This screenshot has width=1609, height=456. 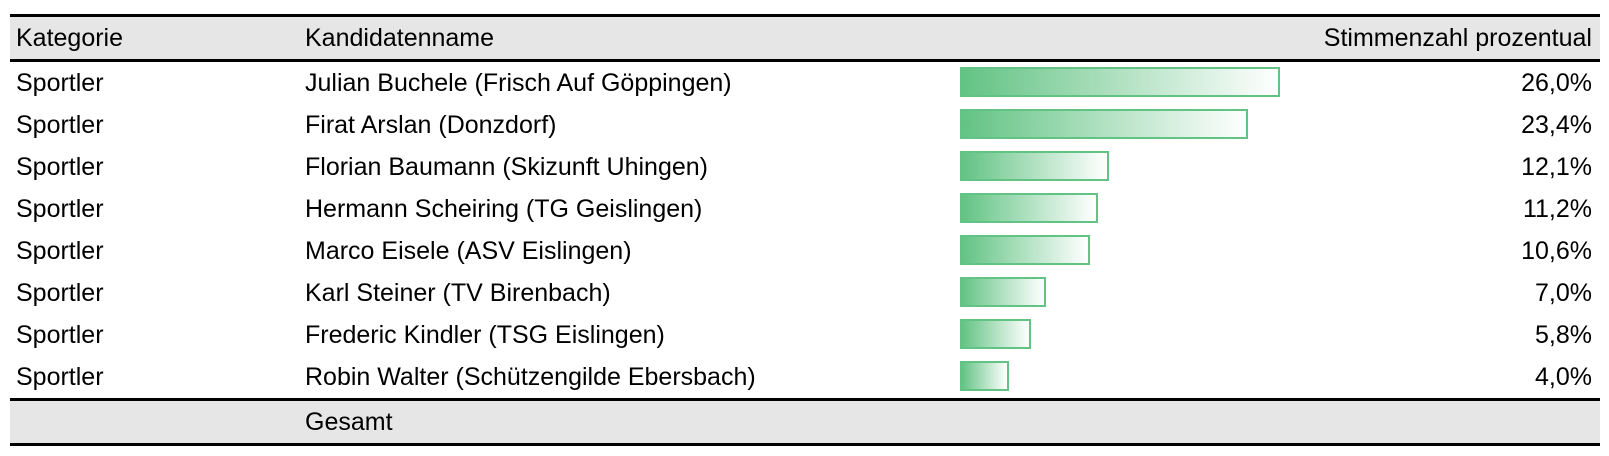 I want to click on table-top-rule, so click(x=805, y=15).